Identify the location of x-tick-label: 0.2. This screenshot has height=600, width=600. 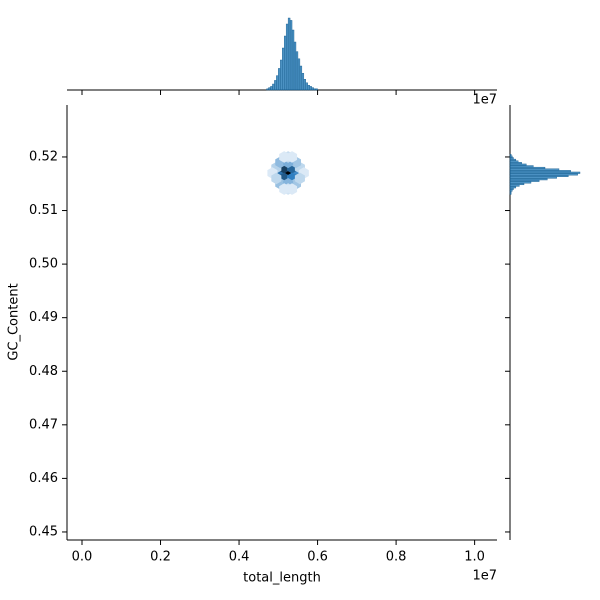
(160, 557).